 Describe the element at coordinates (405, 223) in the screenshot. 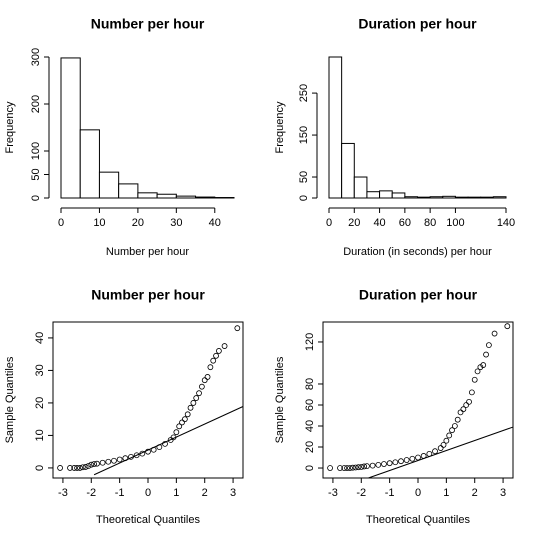

I see `x-tick-label: 60` at that location.